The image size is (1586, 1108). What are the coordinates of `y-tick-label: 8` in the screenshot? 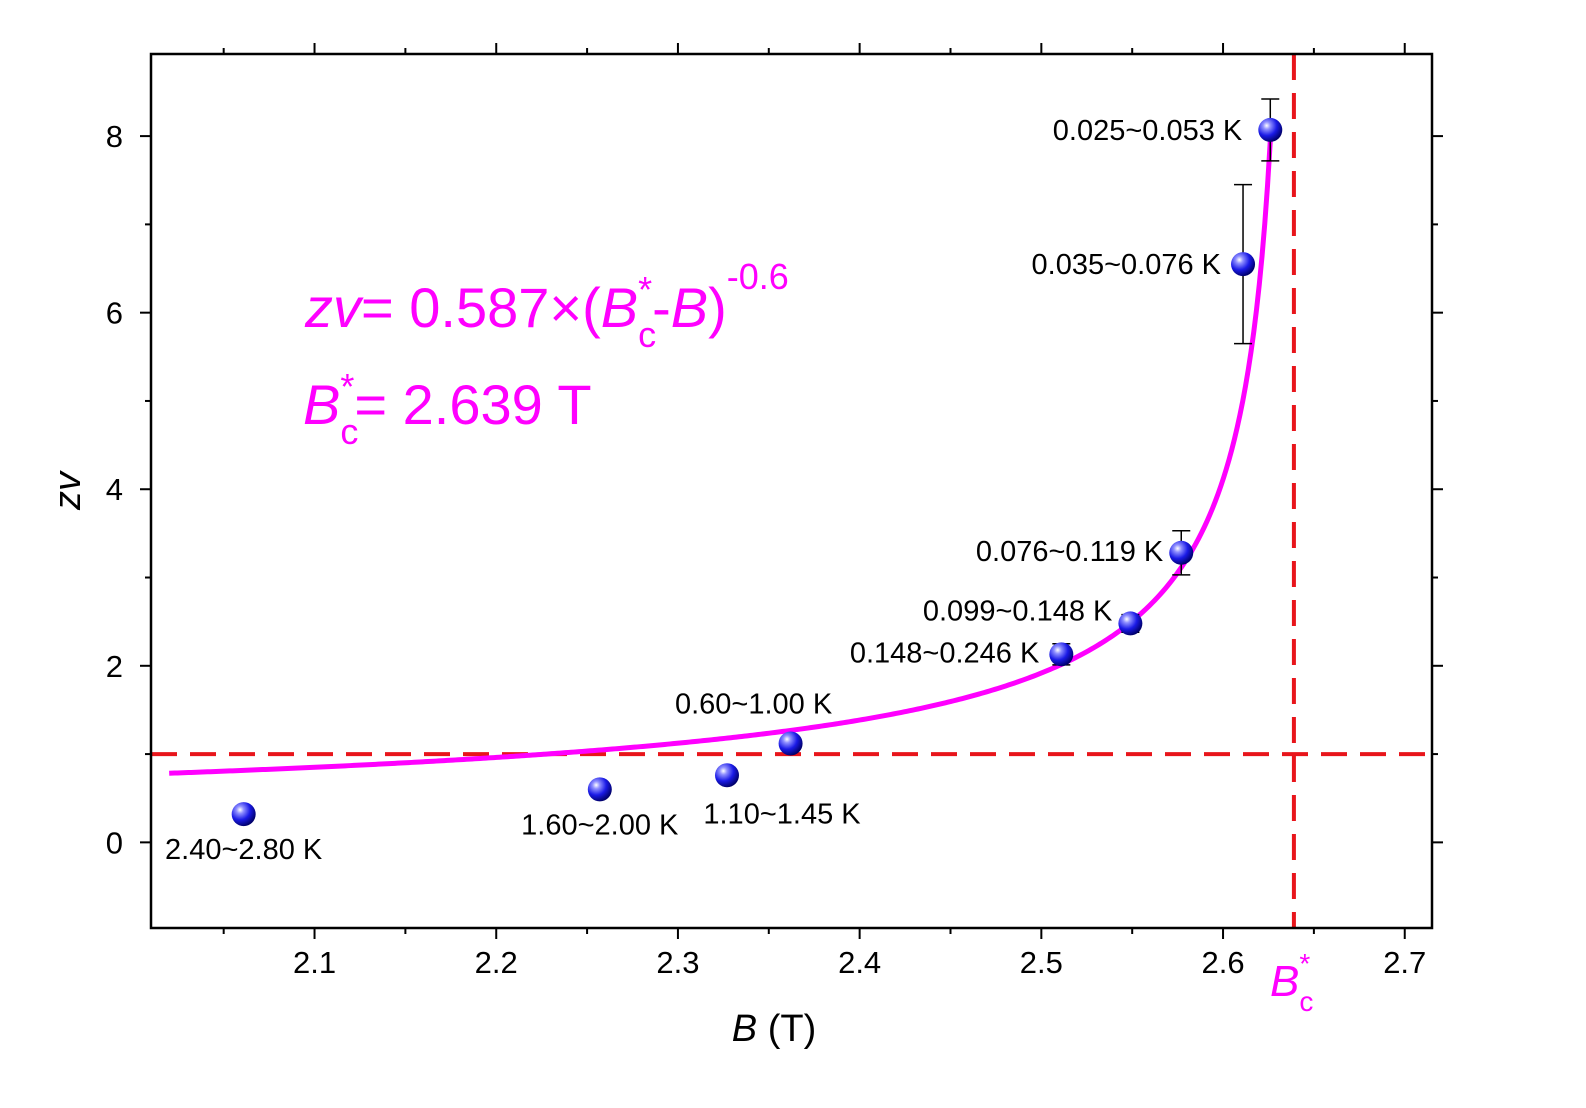 It's located at (114, 136).